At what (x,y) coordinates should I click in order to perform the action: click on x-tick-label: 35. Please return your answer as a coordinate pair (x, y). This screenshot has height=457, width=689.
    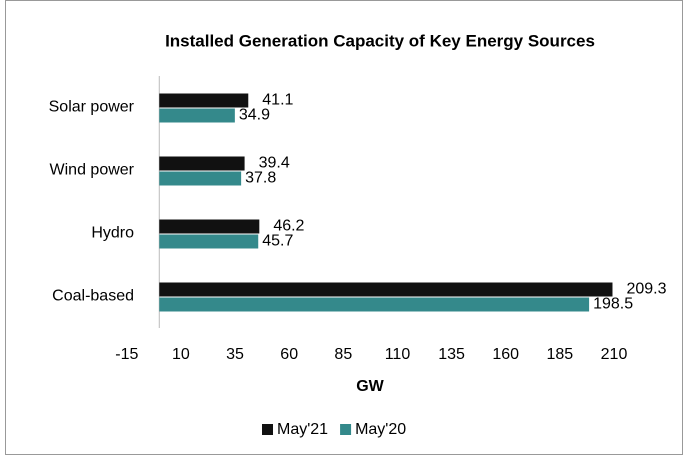
    Looking at the image, I should click on (235, 354).